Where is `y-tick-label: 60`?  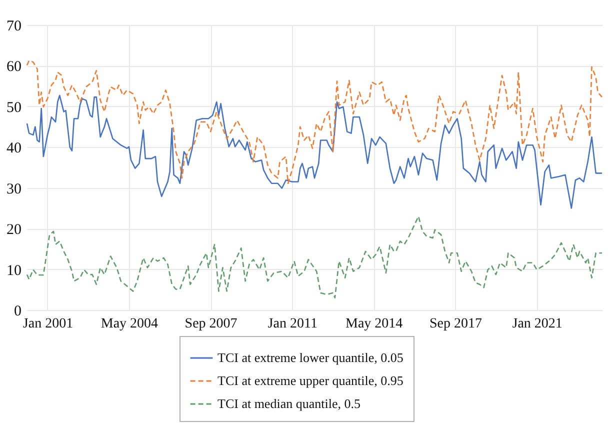
y-tick-label: 60 is located at coordinates (14, 67).